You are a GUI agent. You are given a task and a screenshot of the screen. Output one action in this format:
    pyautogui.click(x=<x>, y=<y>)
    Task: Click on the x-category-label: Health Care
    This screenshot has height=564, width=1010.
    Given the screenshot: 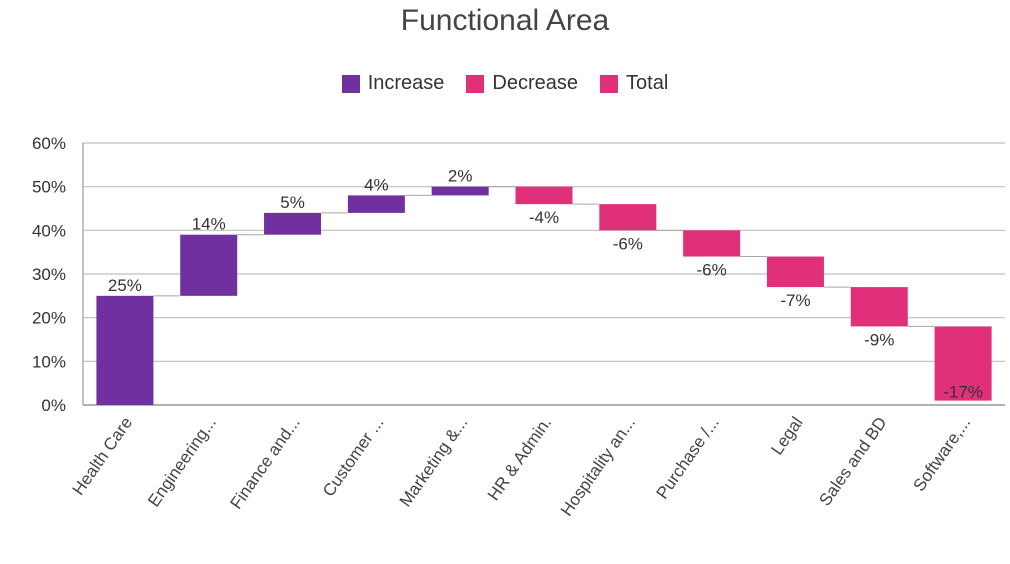 What is the action you would take?
    pyautogui.click(x=103, y=455)
    